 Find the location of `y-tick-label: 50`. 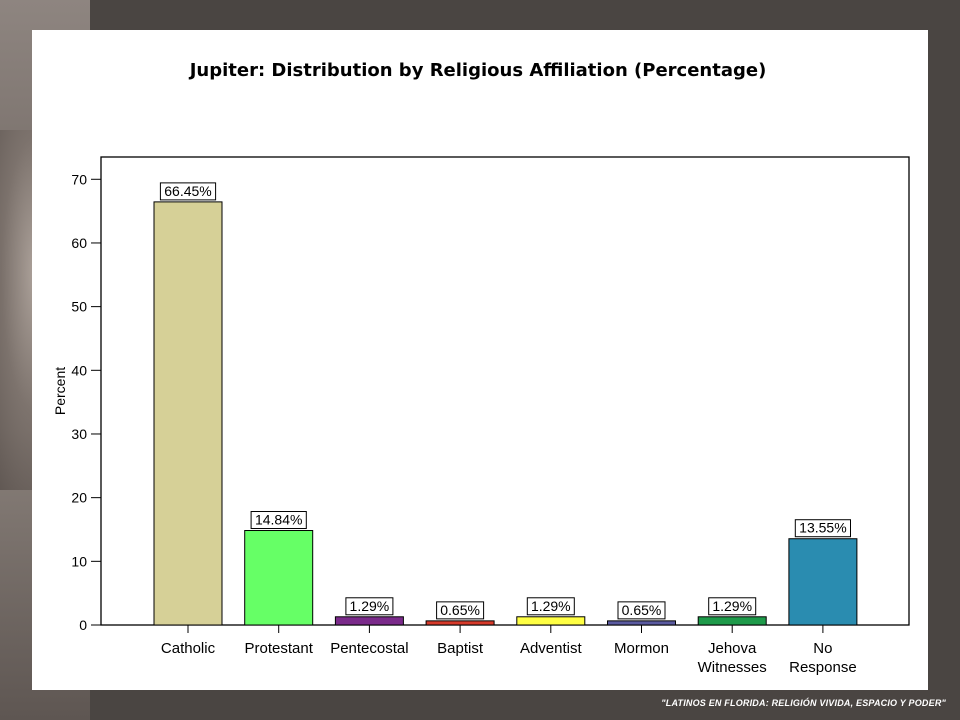

y-tick-label: 50 is located at coordinates (79, 307).